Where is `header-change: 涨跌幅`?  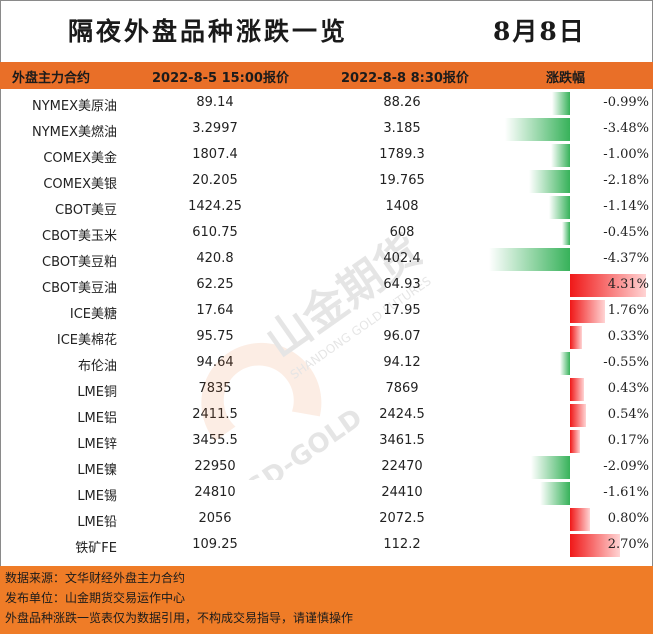
header-change: 涨跌幅 is located at coordinates (566, 78).